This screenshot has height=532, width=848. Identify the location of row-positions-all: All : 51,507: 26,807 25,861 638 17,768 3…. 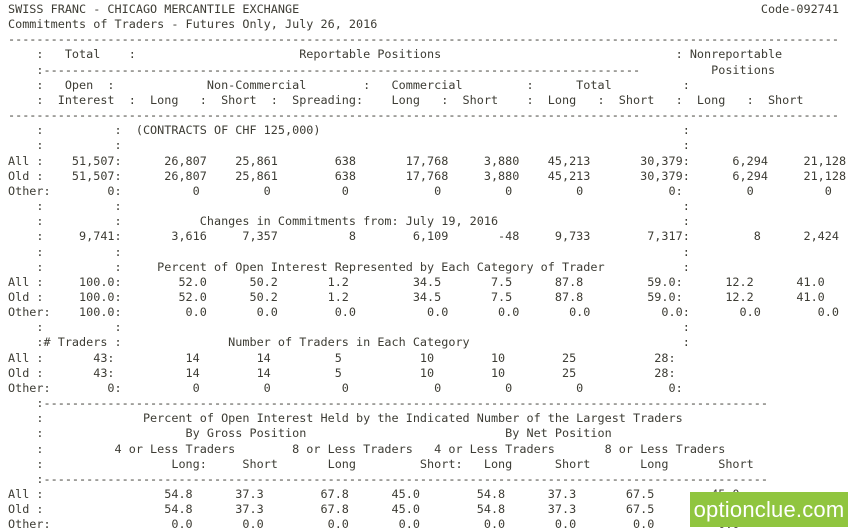
(427, 160).